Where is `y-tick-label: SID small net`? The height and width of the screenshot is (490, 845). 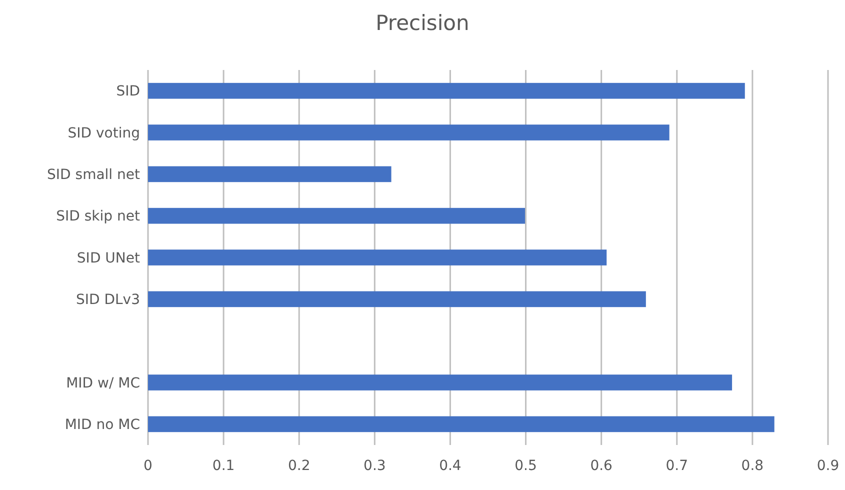 y-tick-label: SID small net is located at coordinates (94, 175).